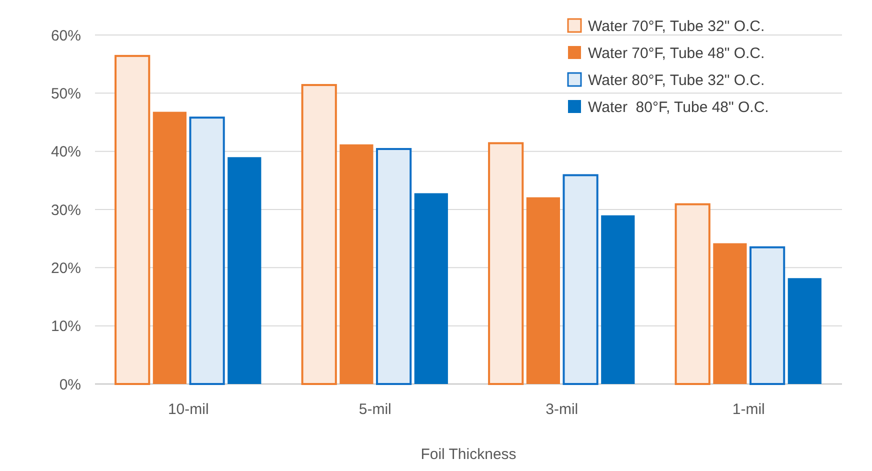 The width and height of the screenshot is (872, 471). What do you see at coordinates (65, 93) in the screenshot?
I see `y-tick-label: 50%` at bounding box center [65, 93].